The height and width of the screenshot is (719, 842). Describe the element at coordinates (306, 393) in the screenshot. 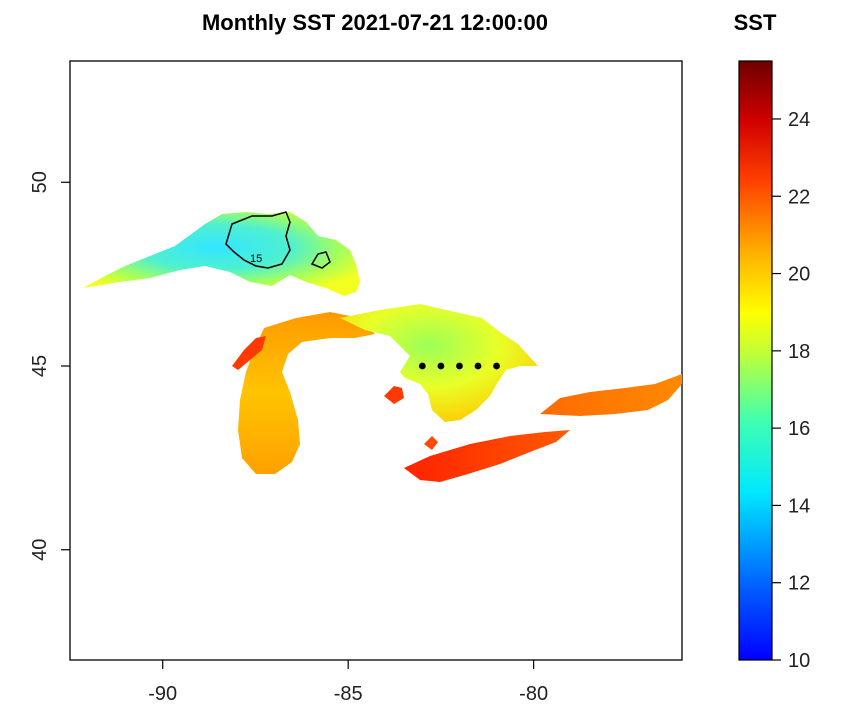

I see `lake-michigan` at that location.